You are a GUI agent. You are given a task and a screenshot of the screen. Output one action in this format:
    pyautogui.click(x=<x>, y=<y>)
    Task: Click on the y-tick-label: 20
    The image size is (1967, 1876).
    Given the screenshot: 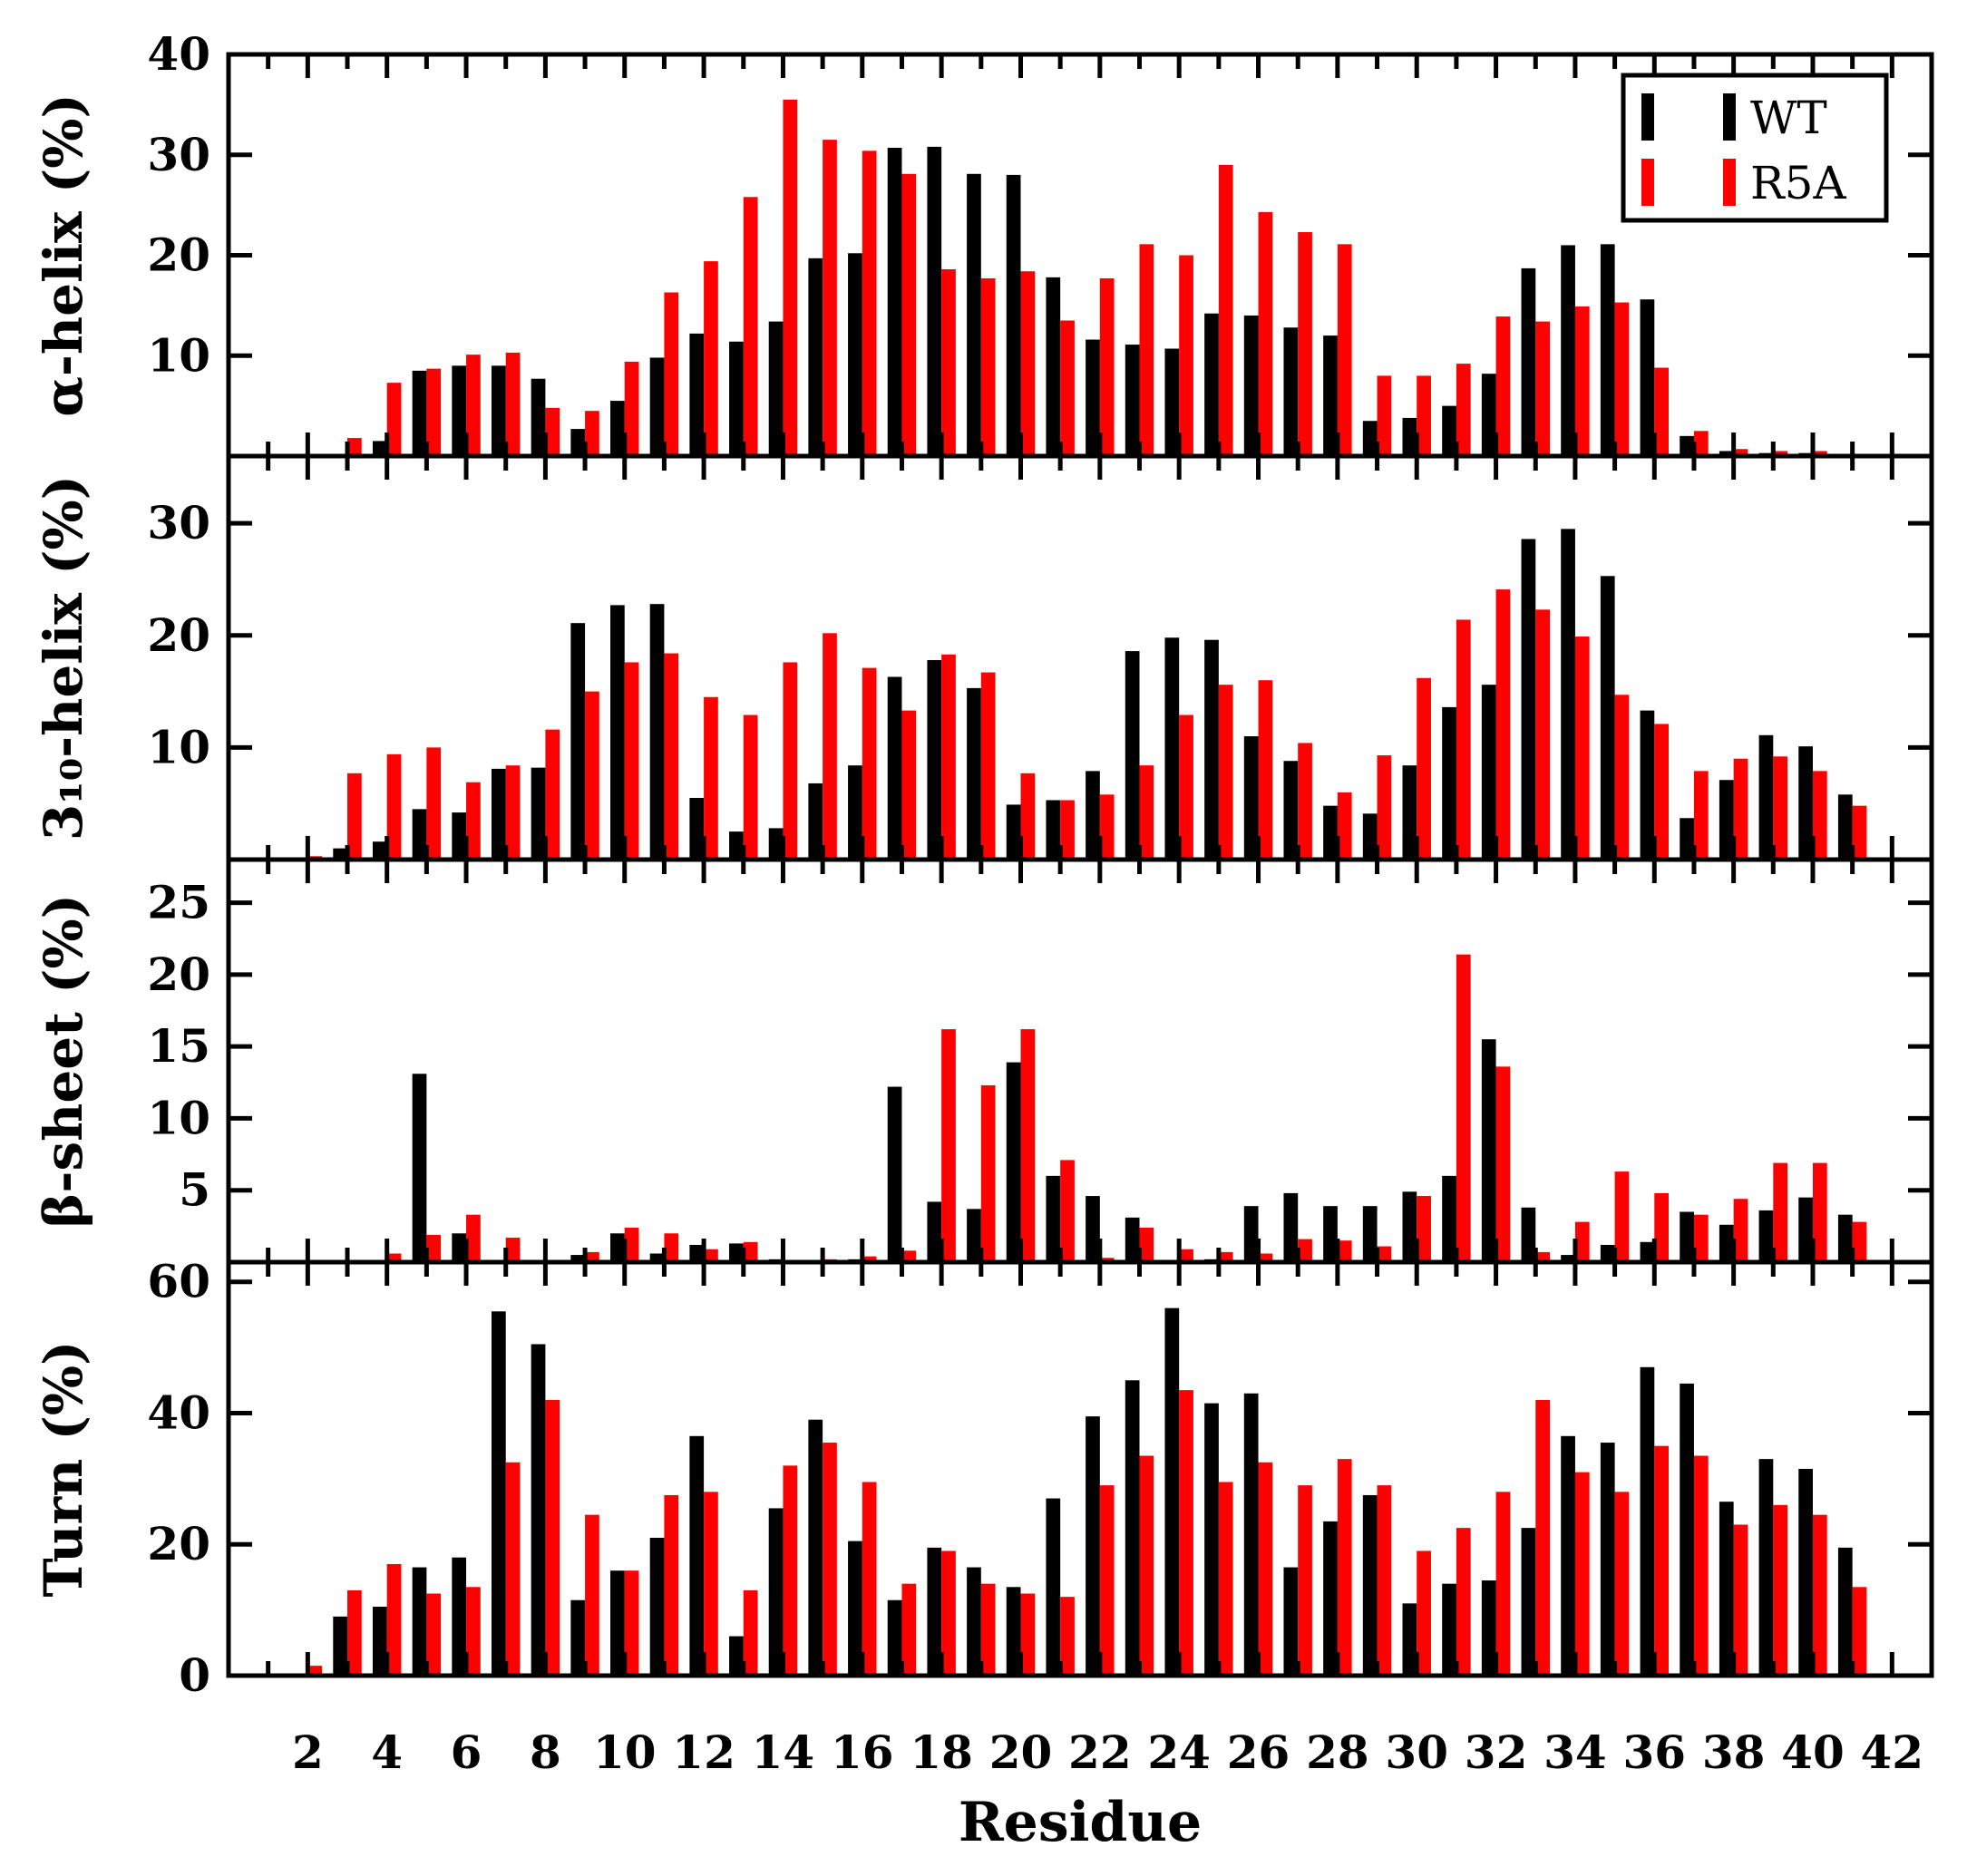 What is the action you would take?
    pyautogui.click(x=178, y=255)
    